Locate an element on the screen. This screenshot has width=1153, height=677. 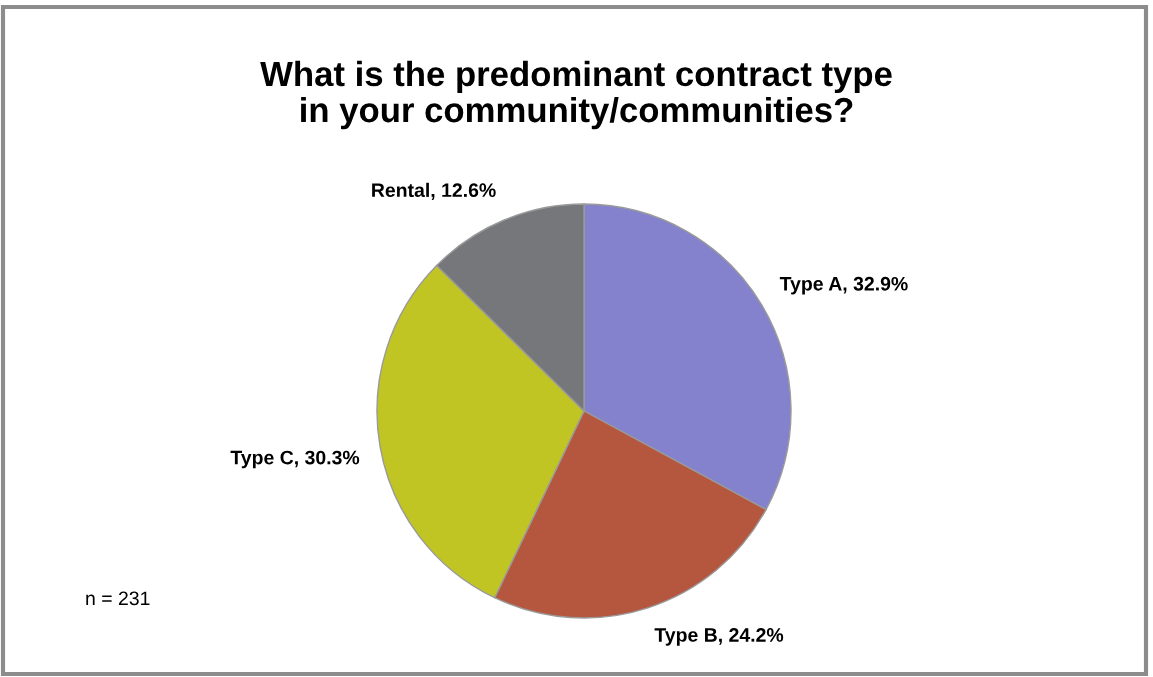
data-label: , 24.2% is located at coordinates (751, 636).